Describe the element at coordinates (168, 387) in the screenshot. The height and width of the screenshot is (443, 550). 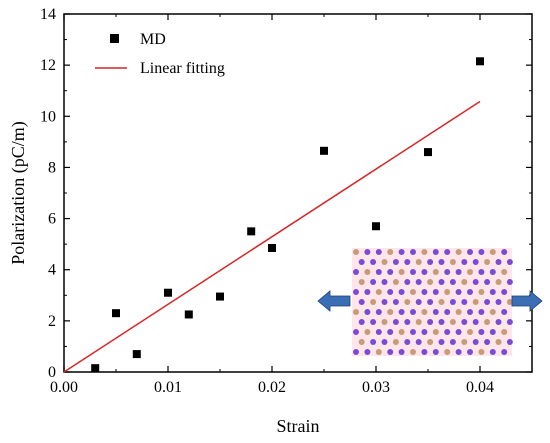
I see `x-tick-label: 0.01` at that location.